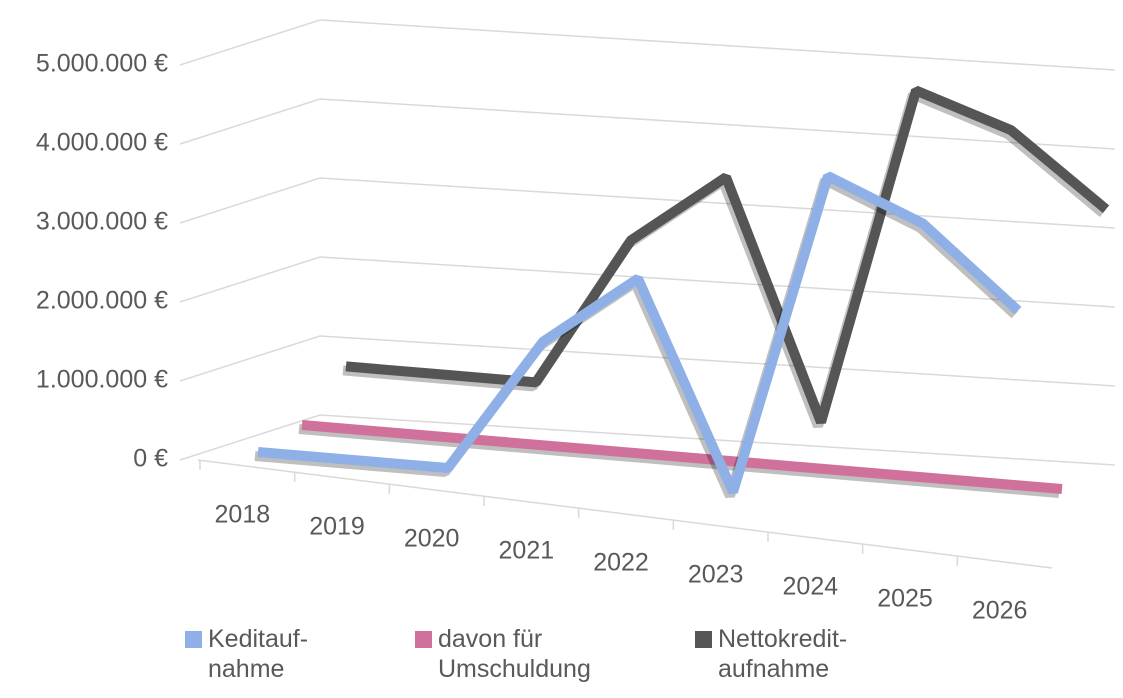 Image resolution: width=1123 pixels, height=698 pixels. Describe the element at coordinates (102, 64) in the screenshot. I see `y-tick-label: 5.000.000 €` at that location.